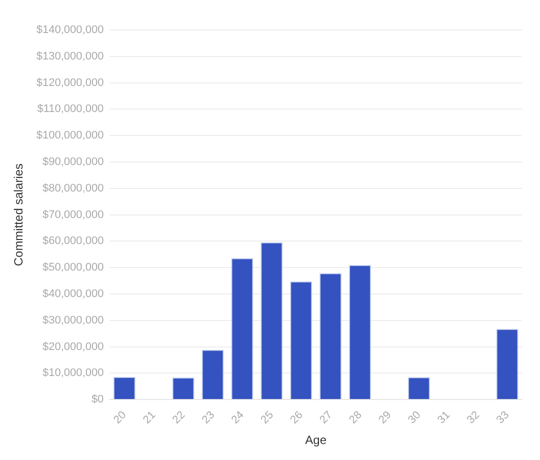 The image size is (540, 460). Describe the element at coordinates (503, 417) in the screenshot. I see `x-tick-label: 33` at that location.